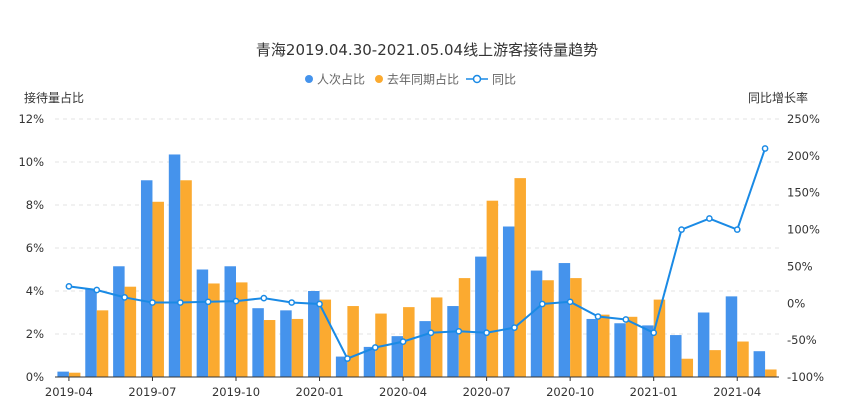 The width and height of the screenshot is (854, 408). What do you see at coordinates (487, 392) in the screenshot?
I see `x-tick-label: 2020-07` at bounding box center [487, 392].